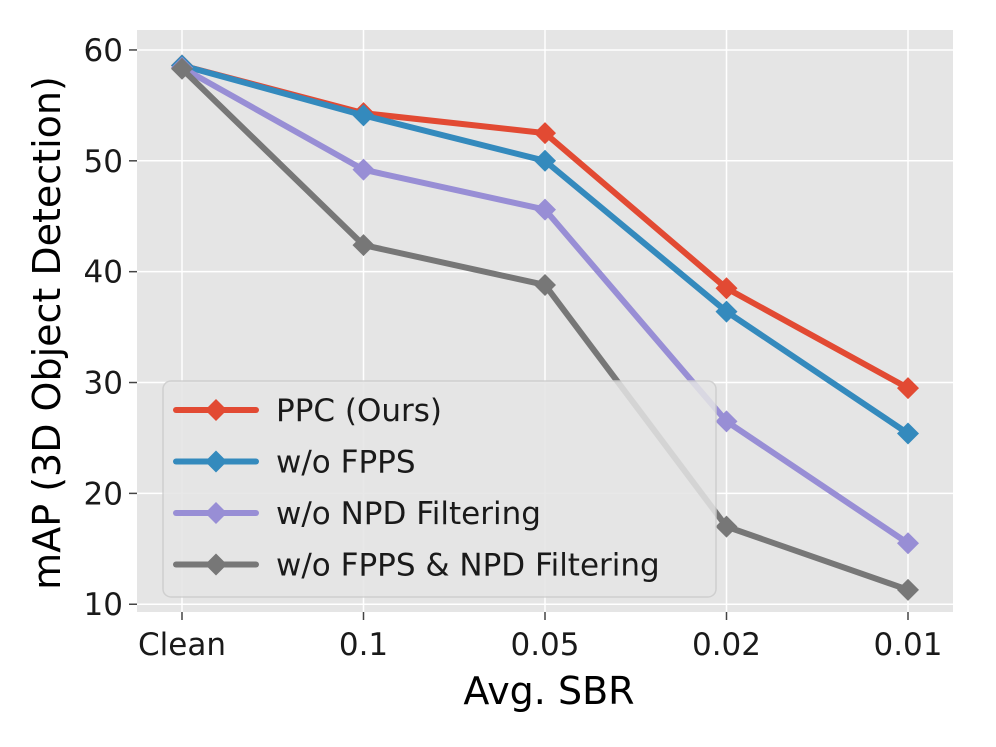 The width and height of the screenshot is (996, 747). What do you see at coordinates (548, 691) in the screenshot?
I see `x-axis-label: Avg. SBR` at bounding box center [548, 691].